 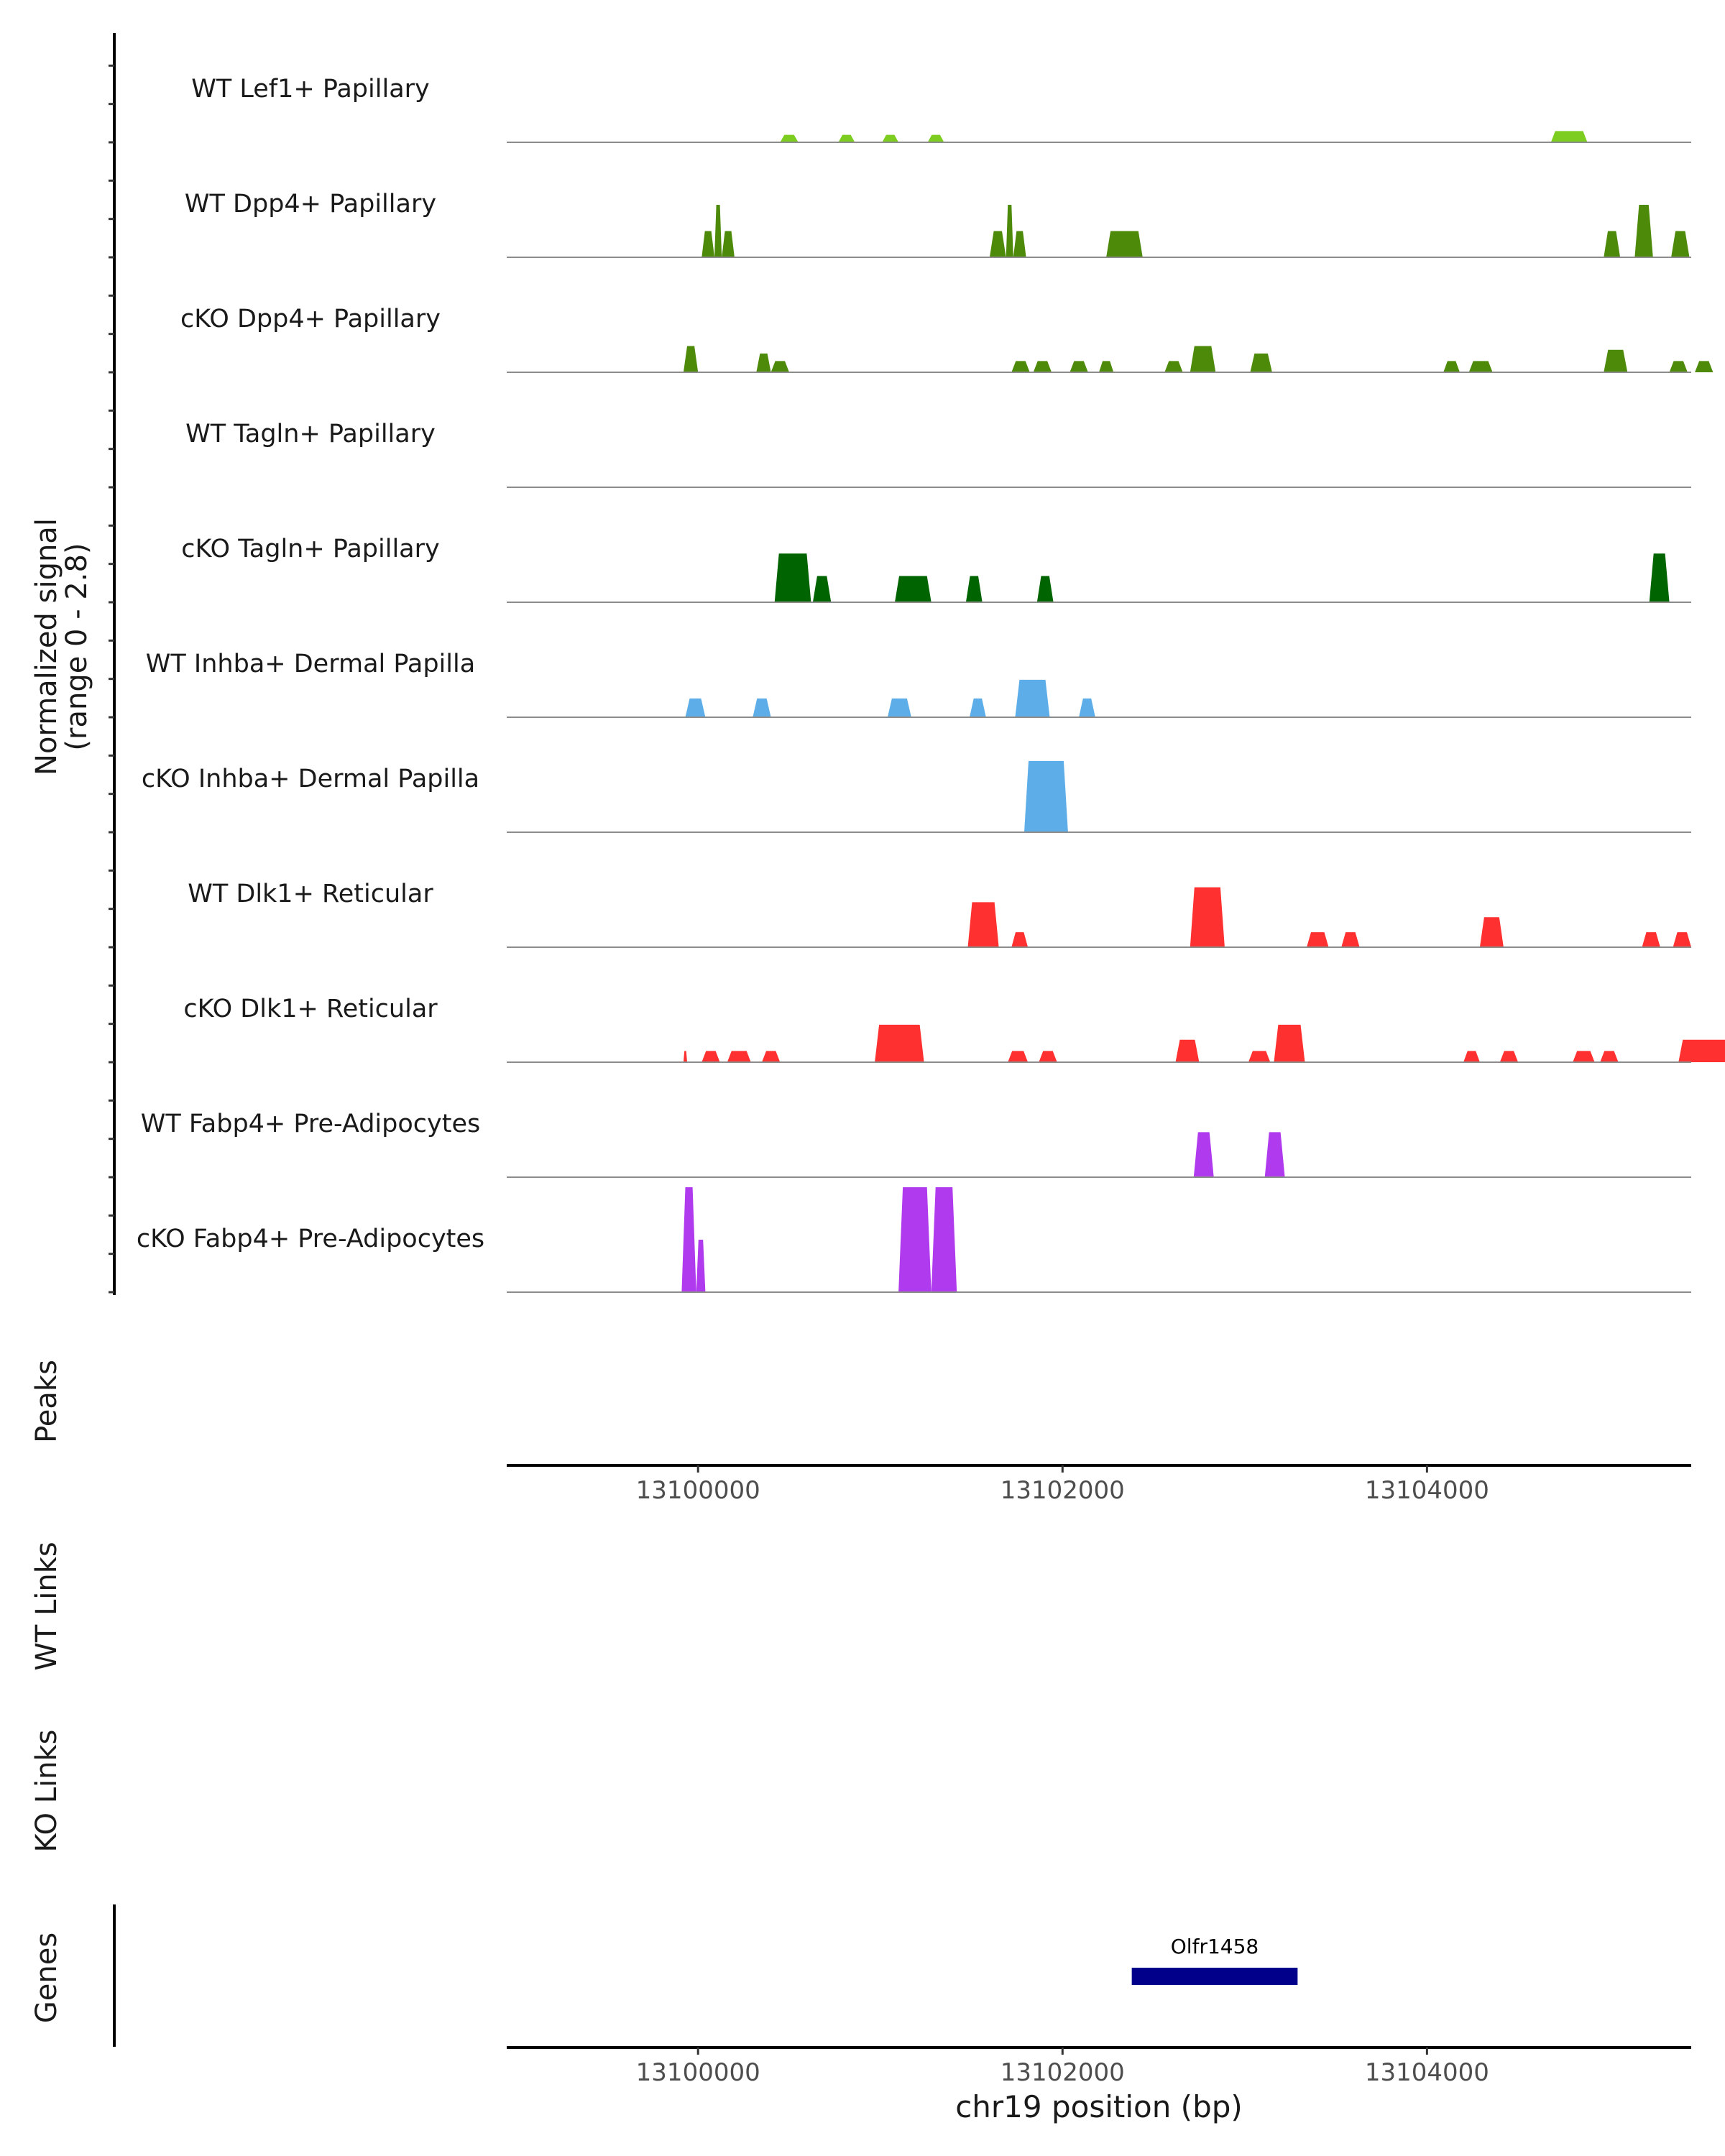 I want to click on track-2: WT Dpp4+ Papillary, so click(x=938, y=224).